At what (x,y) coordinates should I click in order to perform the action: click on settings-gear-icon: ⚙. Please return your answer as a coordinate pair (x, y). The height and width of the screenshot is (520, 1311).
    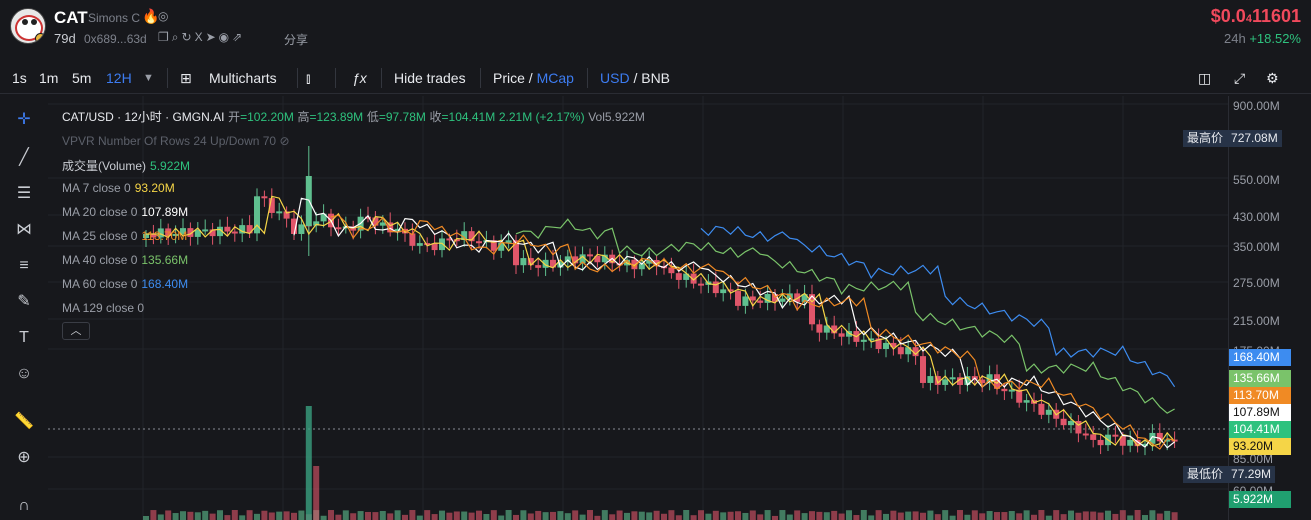
    Looking at the image, I should click on (1272, 78).